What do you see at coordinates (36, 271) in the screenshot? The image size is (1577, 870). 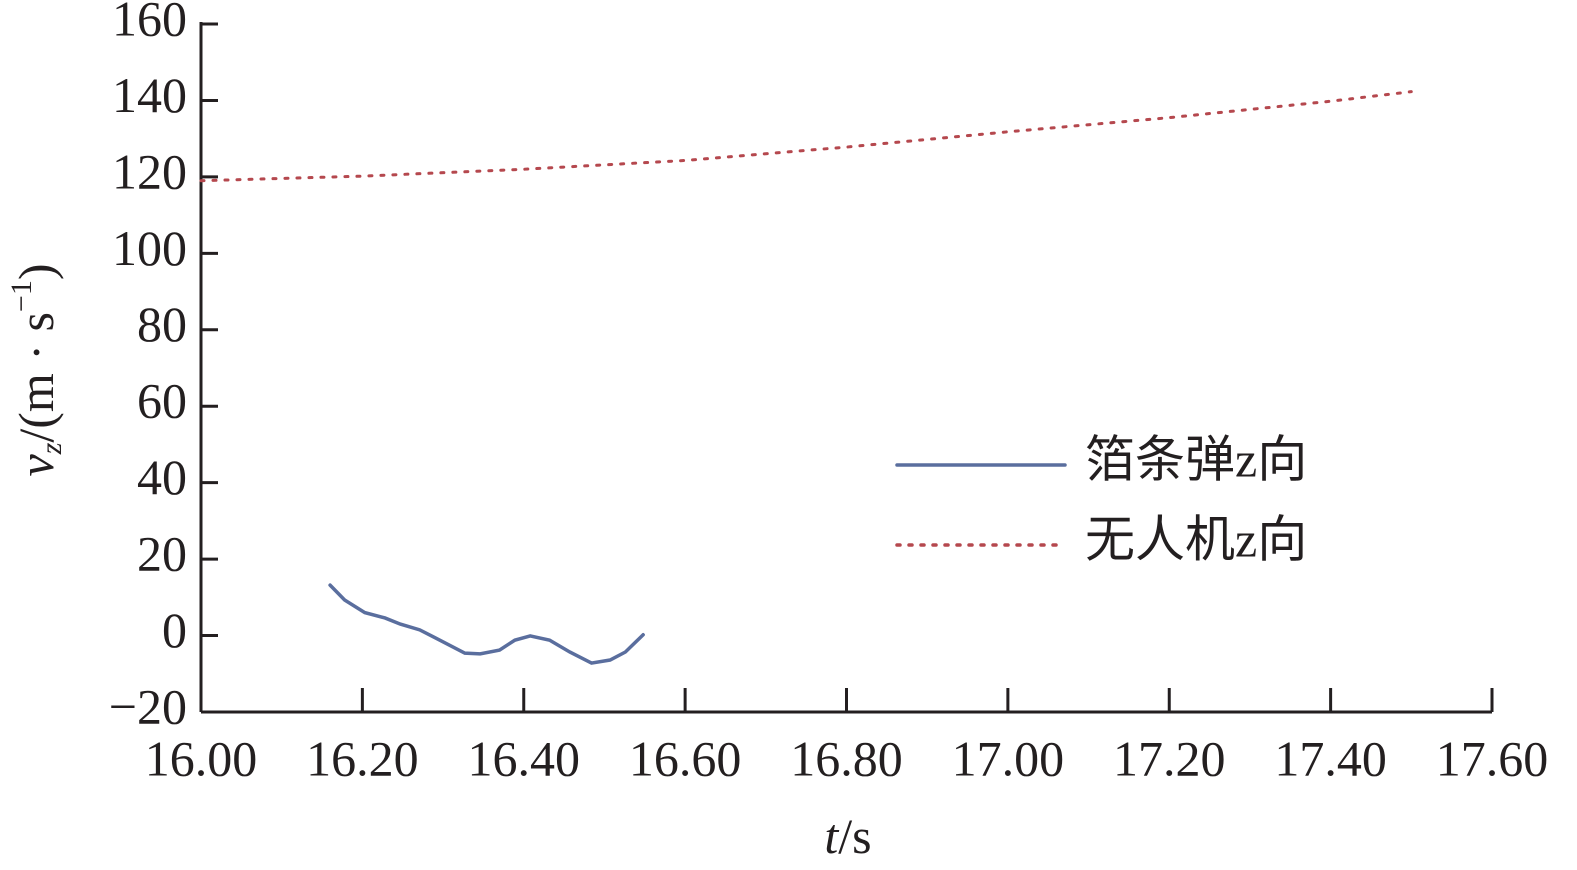 I see `y-label-close: )` at bounding box center [36, 271].